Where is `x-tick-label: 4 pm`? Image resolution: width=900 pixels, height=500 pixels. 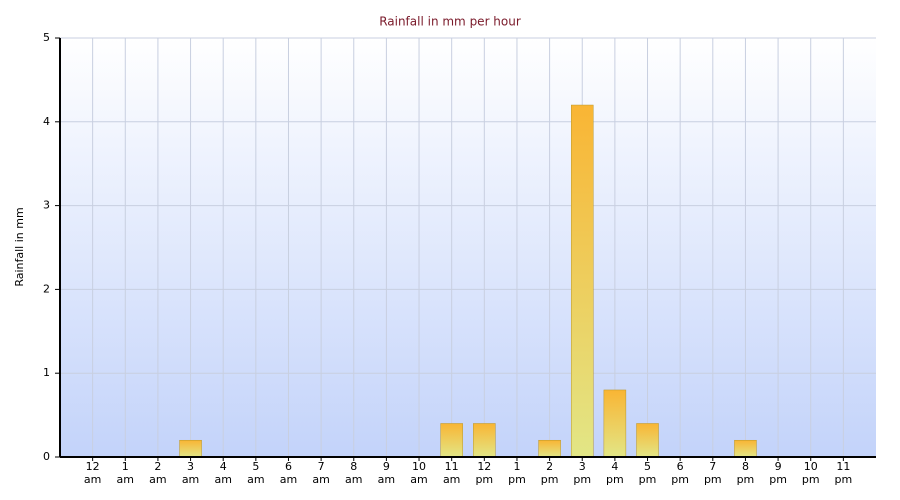
x-tick-label: 4 pm is located at coordinates (615, 473).